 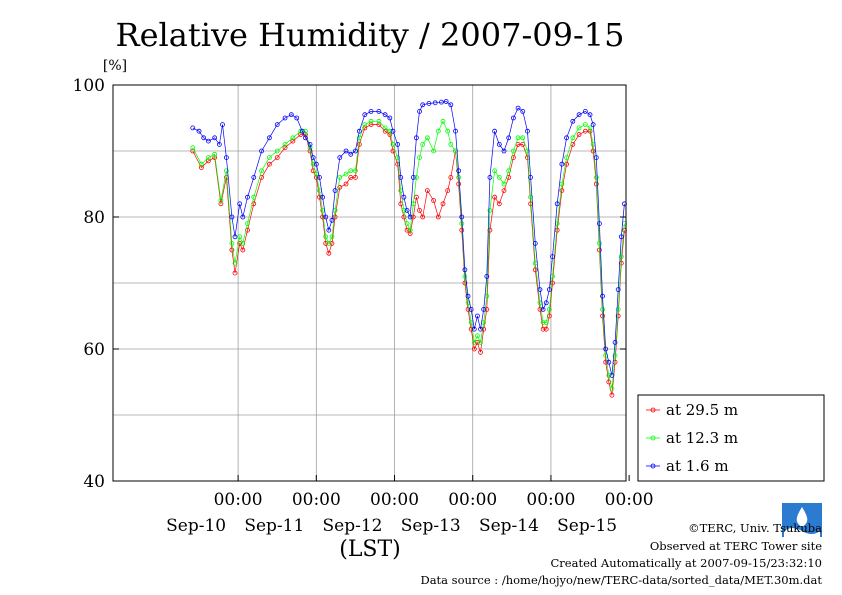 I want to click on y-tick-label: 100, so click(x=89, y=86).